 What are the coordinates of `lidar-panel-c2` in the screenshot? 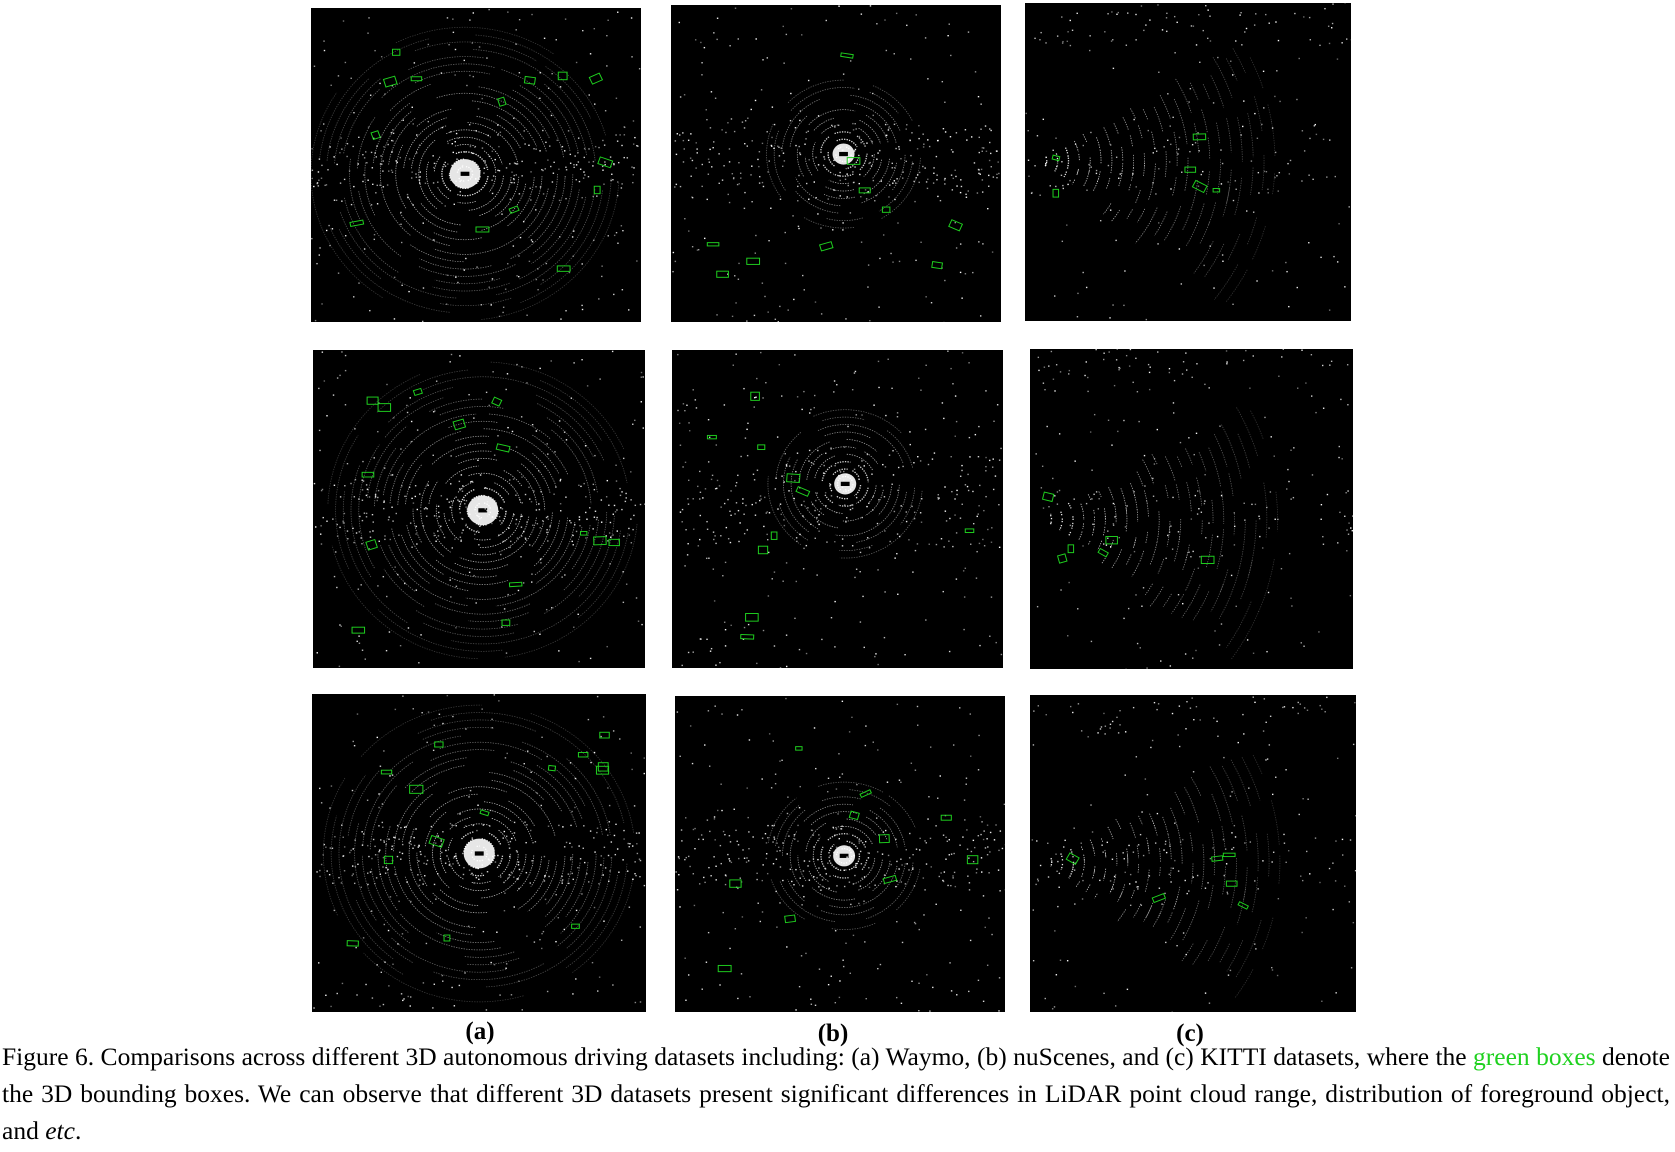 It's located at (1191, 509).